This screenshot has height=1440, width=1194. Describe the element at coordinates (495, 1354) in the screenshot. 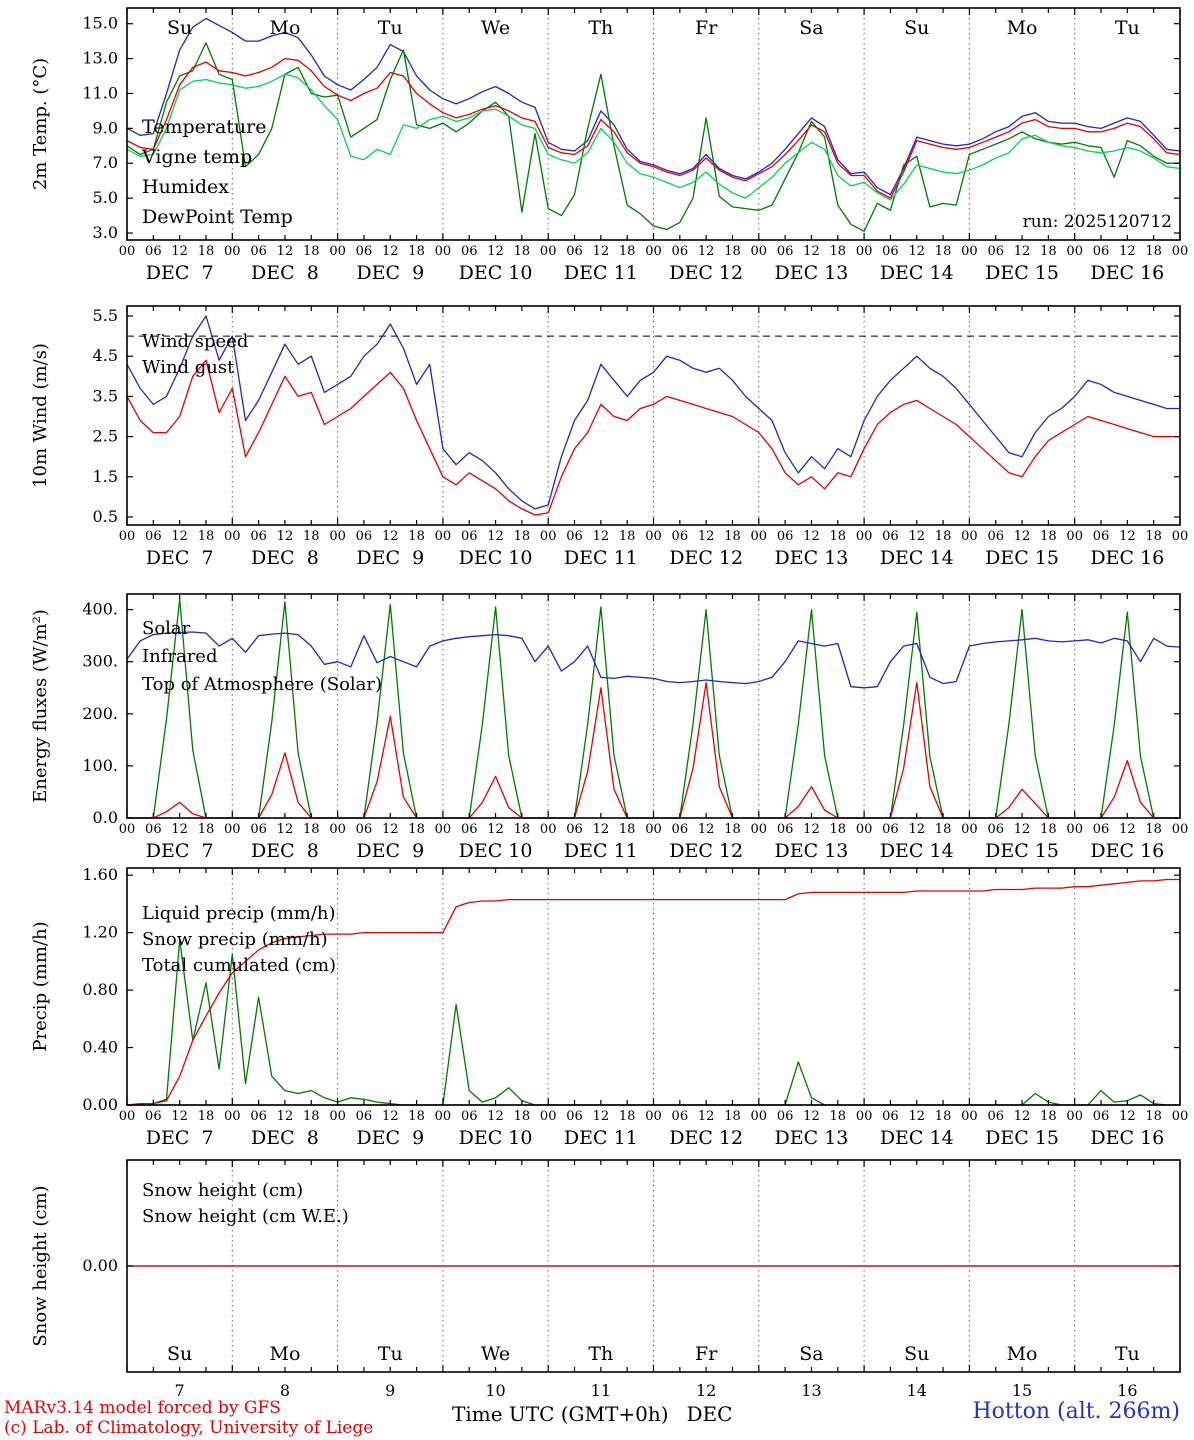

I see `weekday-label: We` at that location.